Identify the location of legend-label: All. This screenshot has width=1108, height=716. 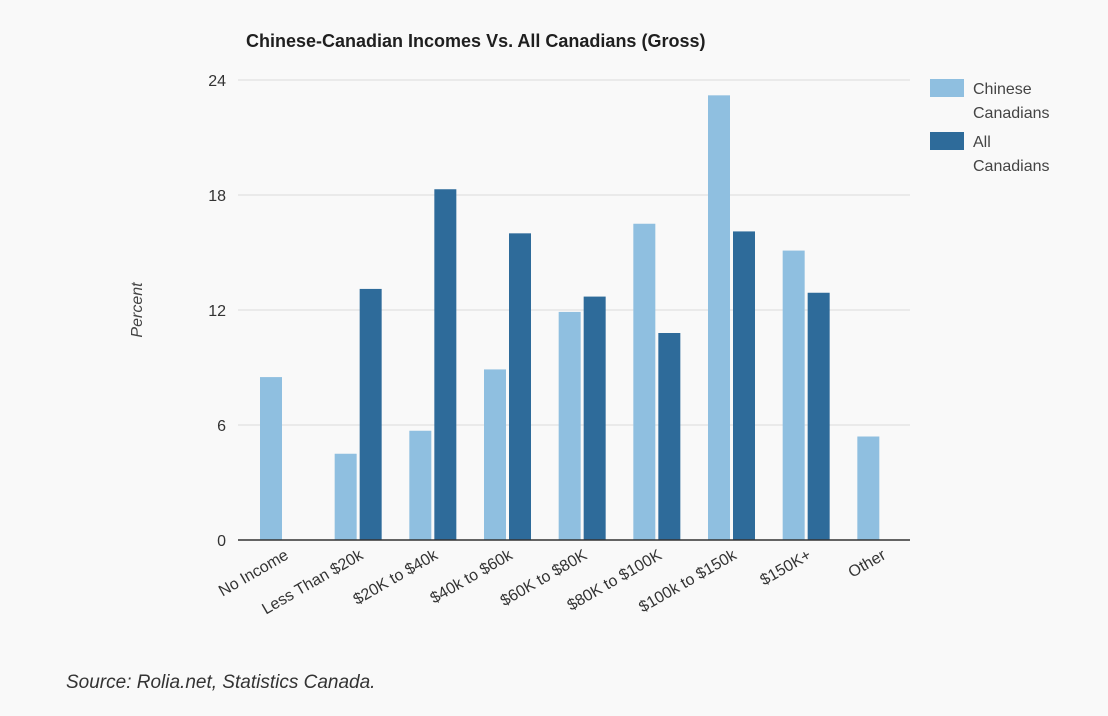
(982, 142).